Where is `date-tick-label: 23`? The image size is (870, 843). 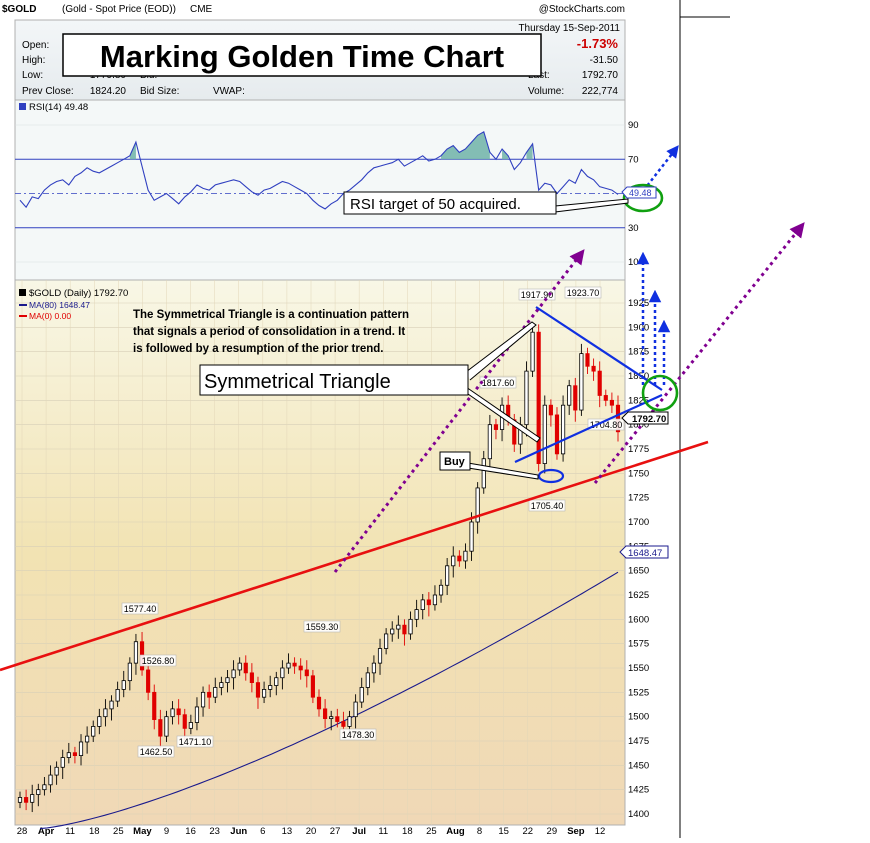
date-tick-label: 23 is located at coordinates (214, 831).